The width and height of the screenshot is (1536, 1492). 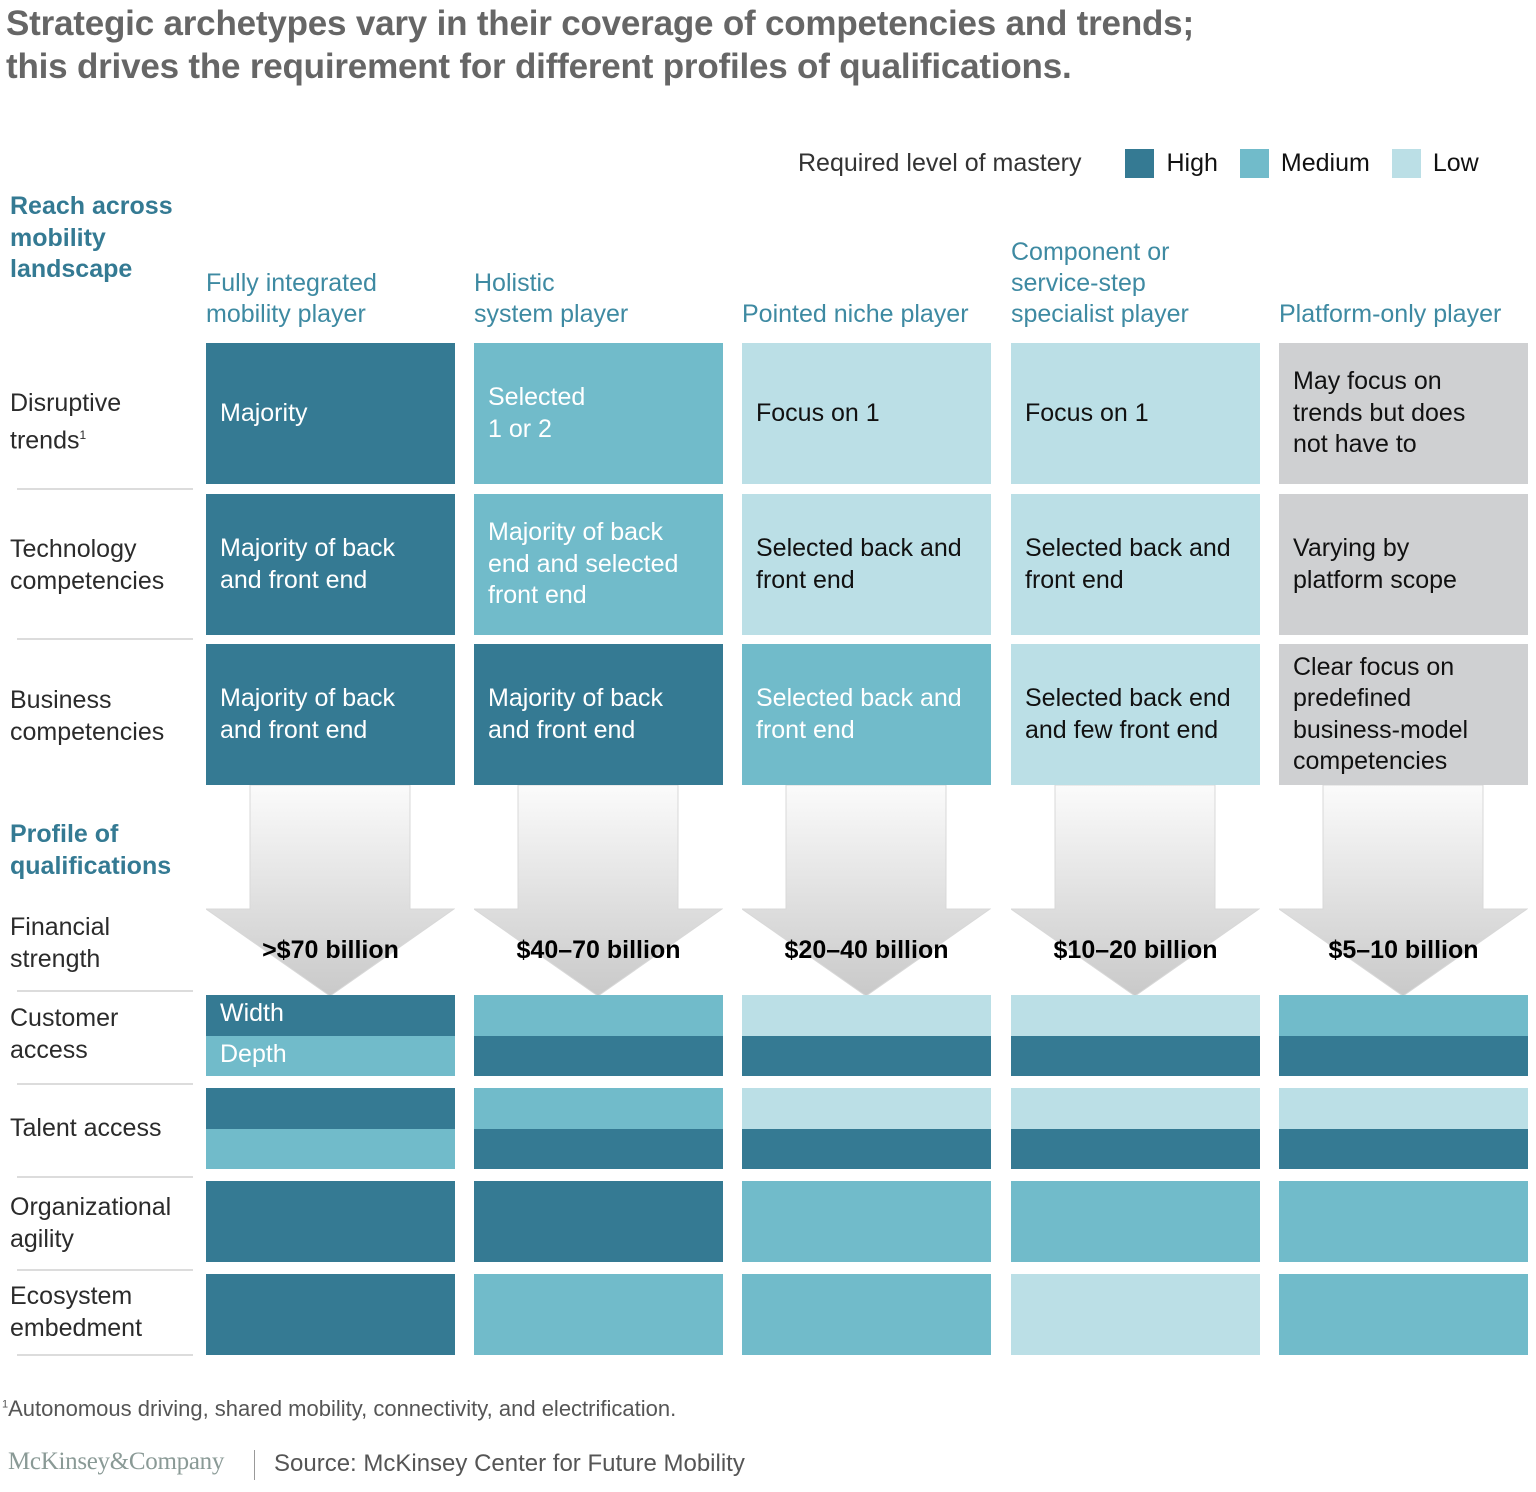 What do you see at coordinates (5, 1404) in the screenshot?
I see `footnote-mark: 1` at bounding box center [5, 1404].